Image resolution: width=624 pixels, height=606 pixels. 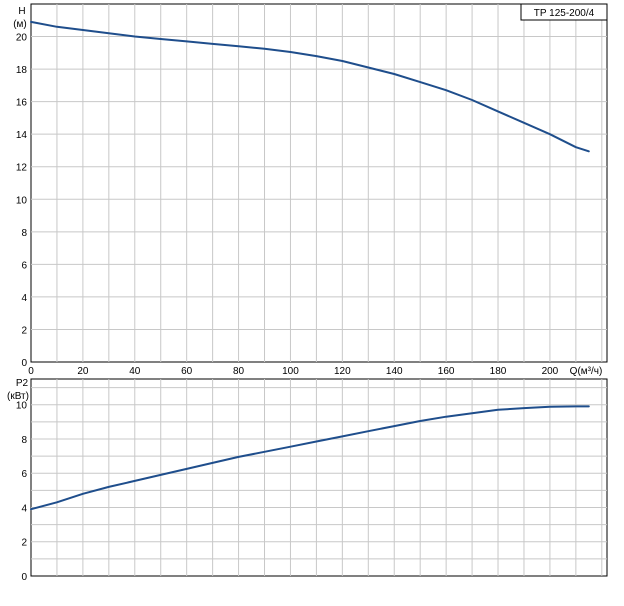 What do you see at coordinates (22, 103) in the screenshot?
I see `head-y-tick-label: 16` at bounding box center [22, 103].